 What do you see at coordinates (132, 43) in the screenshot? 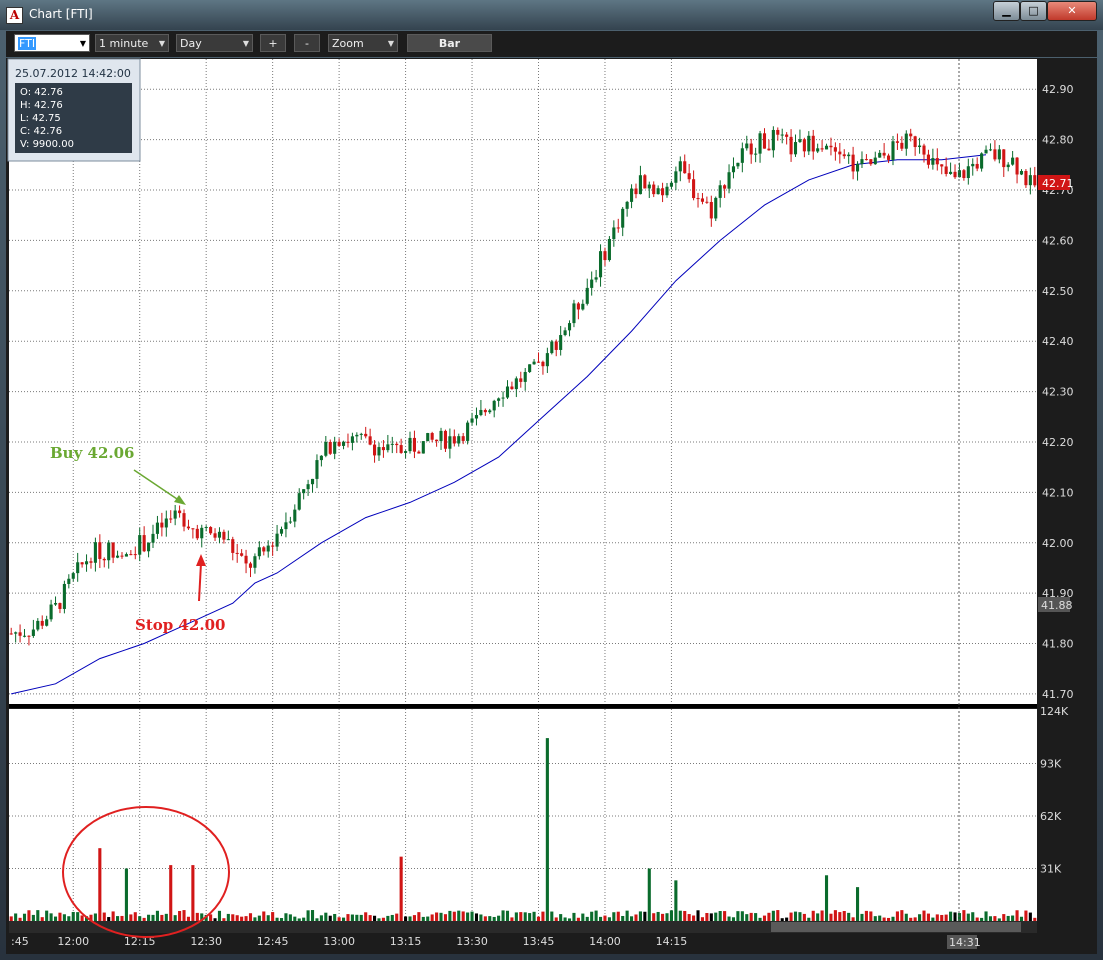
I see `interval-select: 1 minute ▼` at bounding box center [132, 43].